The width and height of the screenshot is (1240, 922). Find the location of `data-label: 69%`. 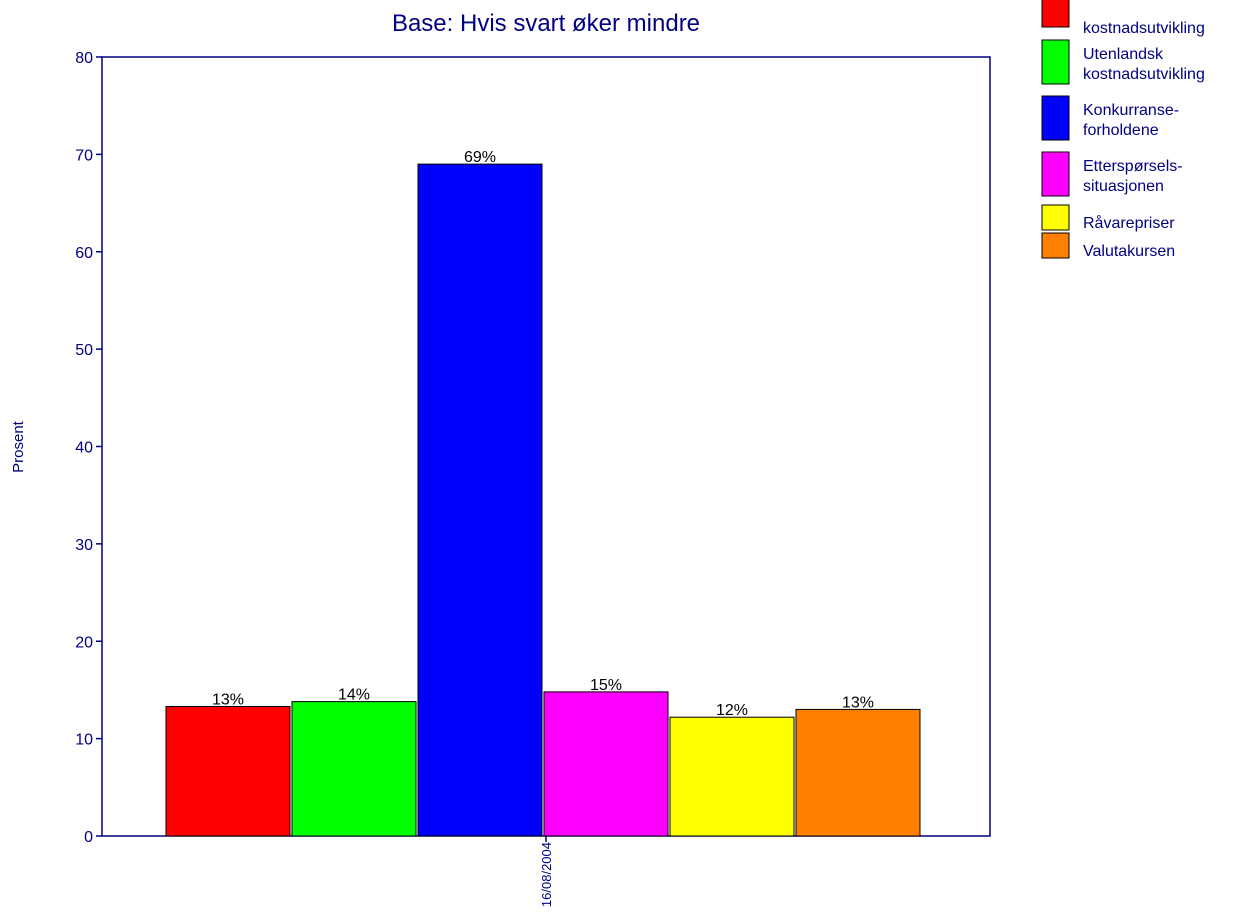

data-label: 69% is located at coordinates (480, 157).